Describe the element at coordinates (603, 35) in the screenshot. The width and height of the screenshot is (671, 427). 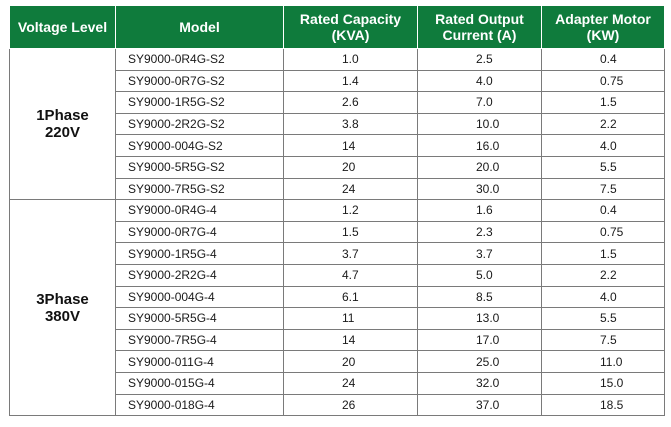
I see `header-adapter-motor-line2: (KW)` at that location.